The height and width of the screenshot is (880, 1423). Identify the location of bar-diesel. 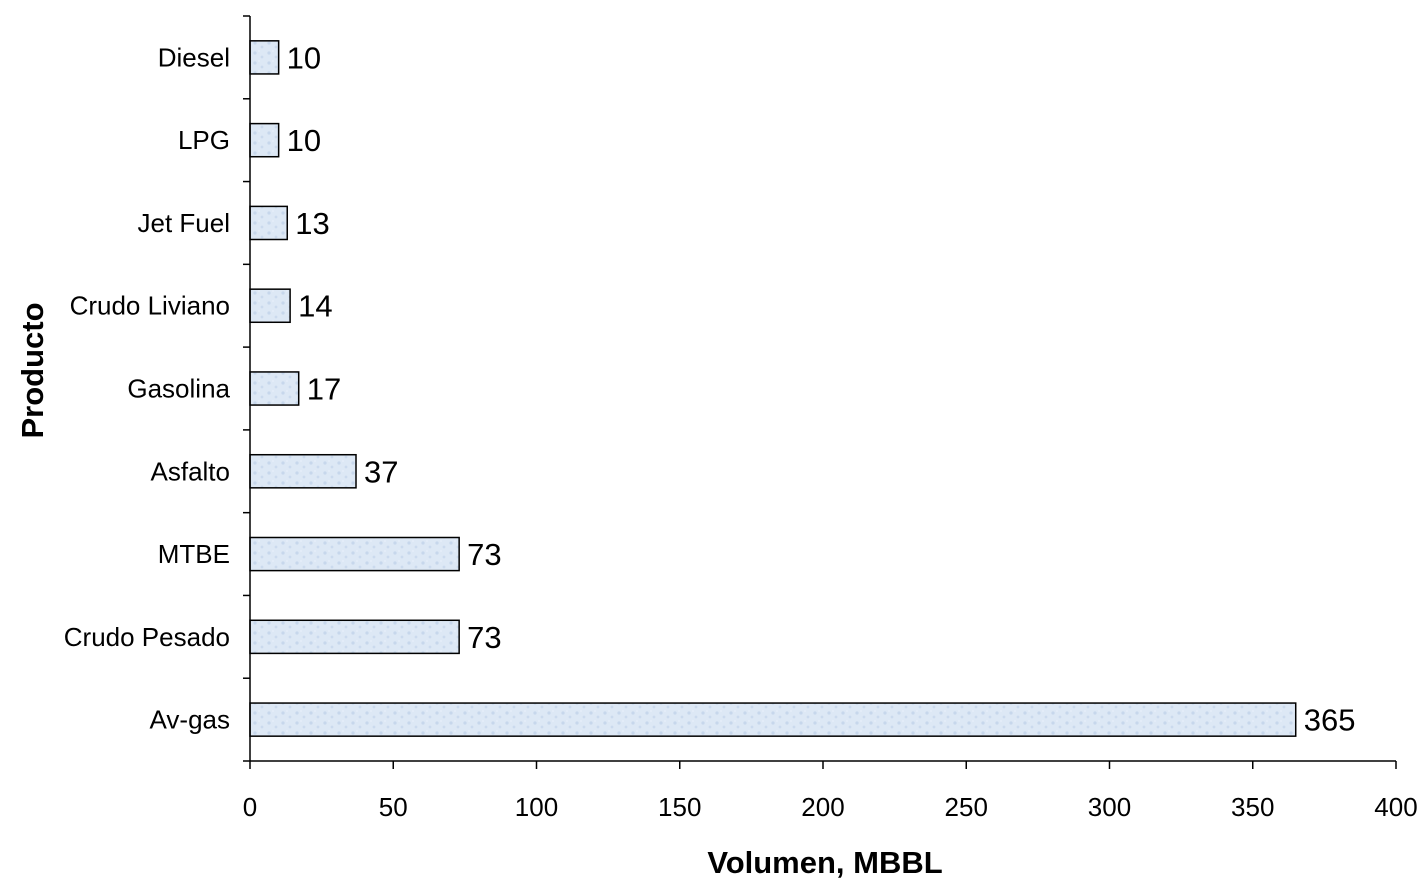
(264, 57).